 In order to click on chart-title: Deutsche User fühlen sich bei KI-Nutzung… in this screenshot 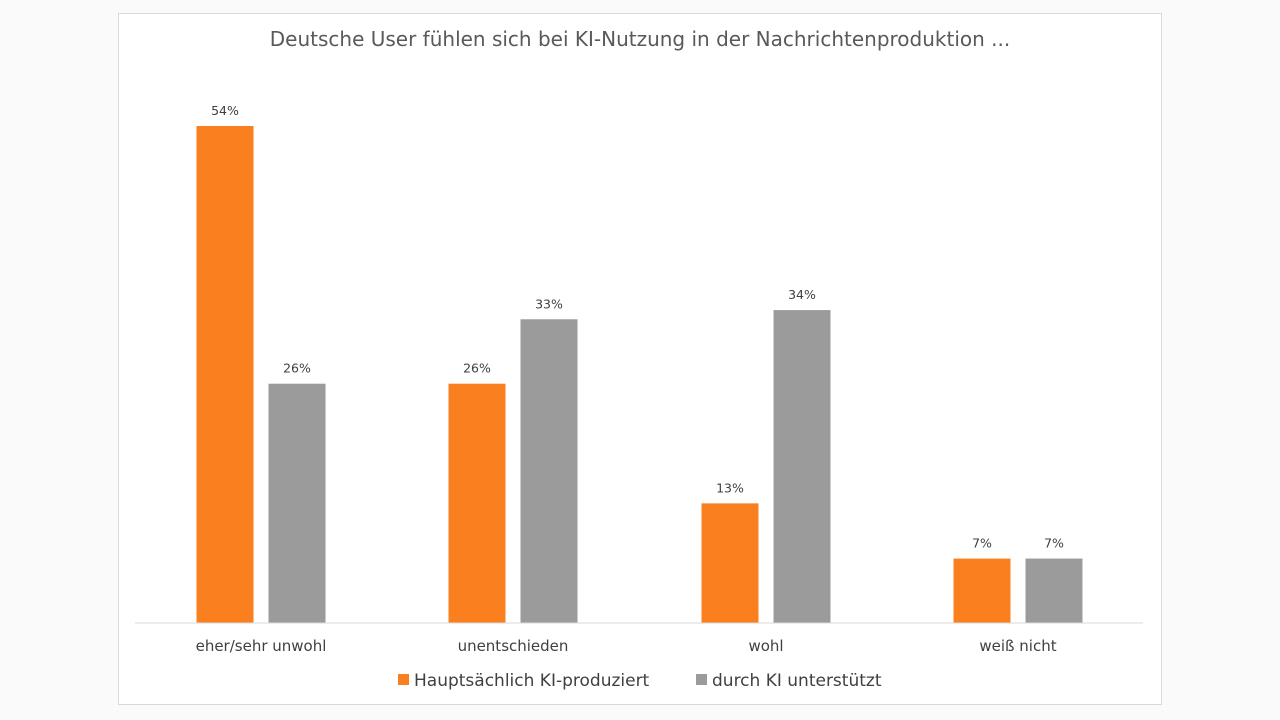, I will do `click(640, 39)`.